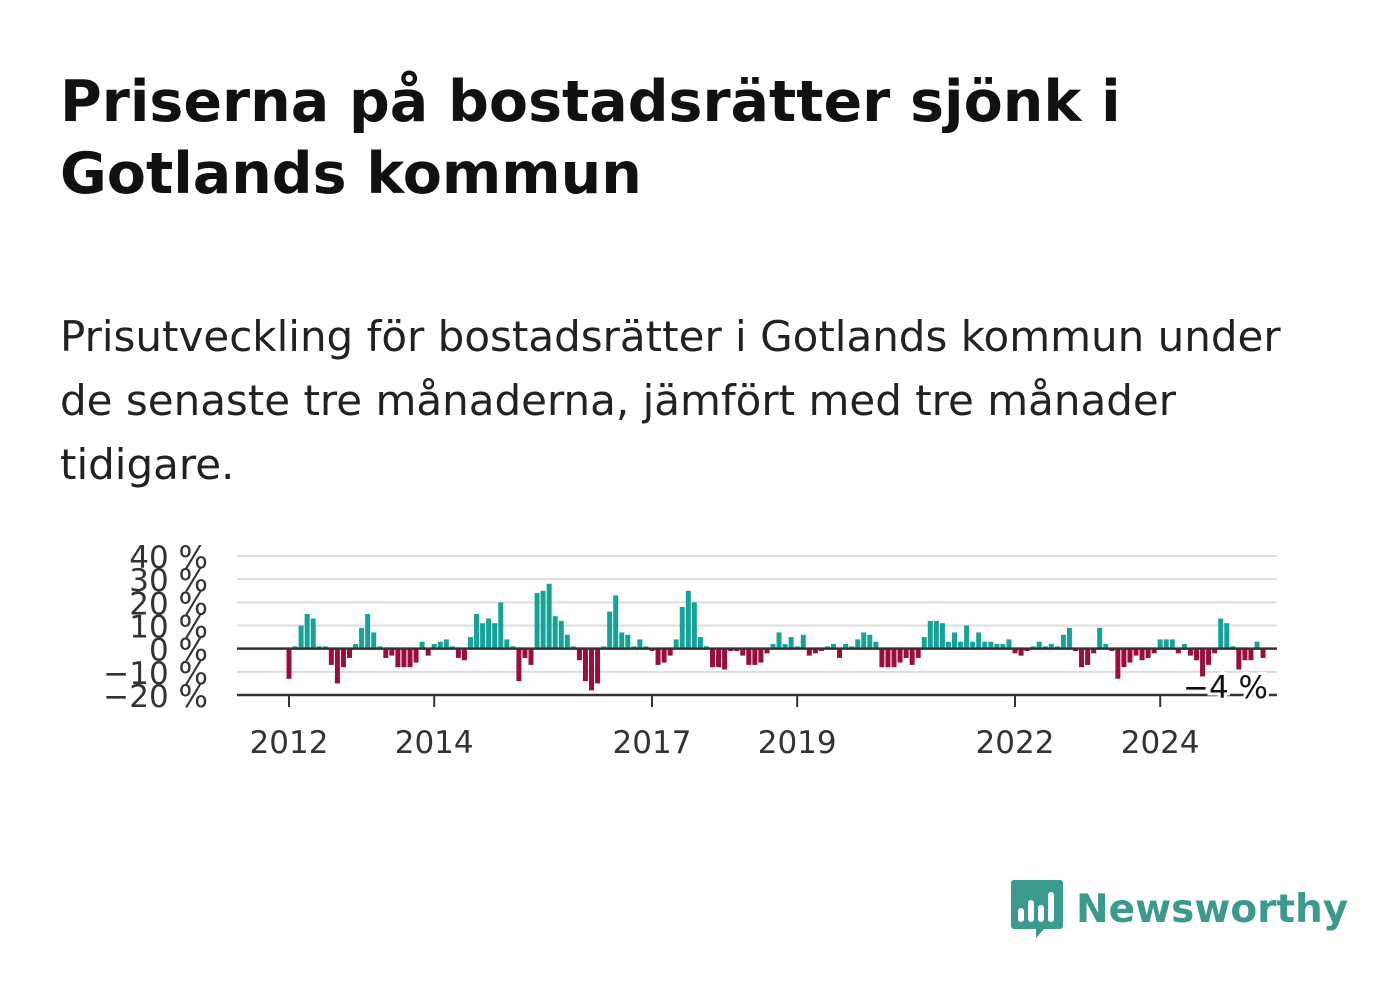 The height and width of the screenshot is (999, 1382). I want to click on bars, so click(776, 637).